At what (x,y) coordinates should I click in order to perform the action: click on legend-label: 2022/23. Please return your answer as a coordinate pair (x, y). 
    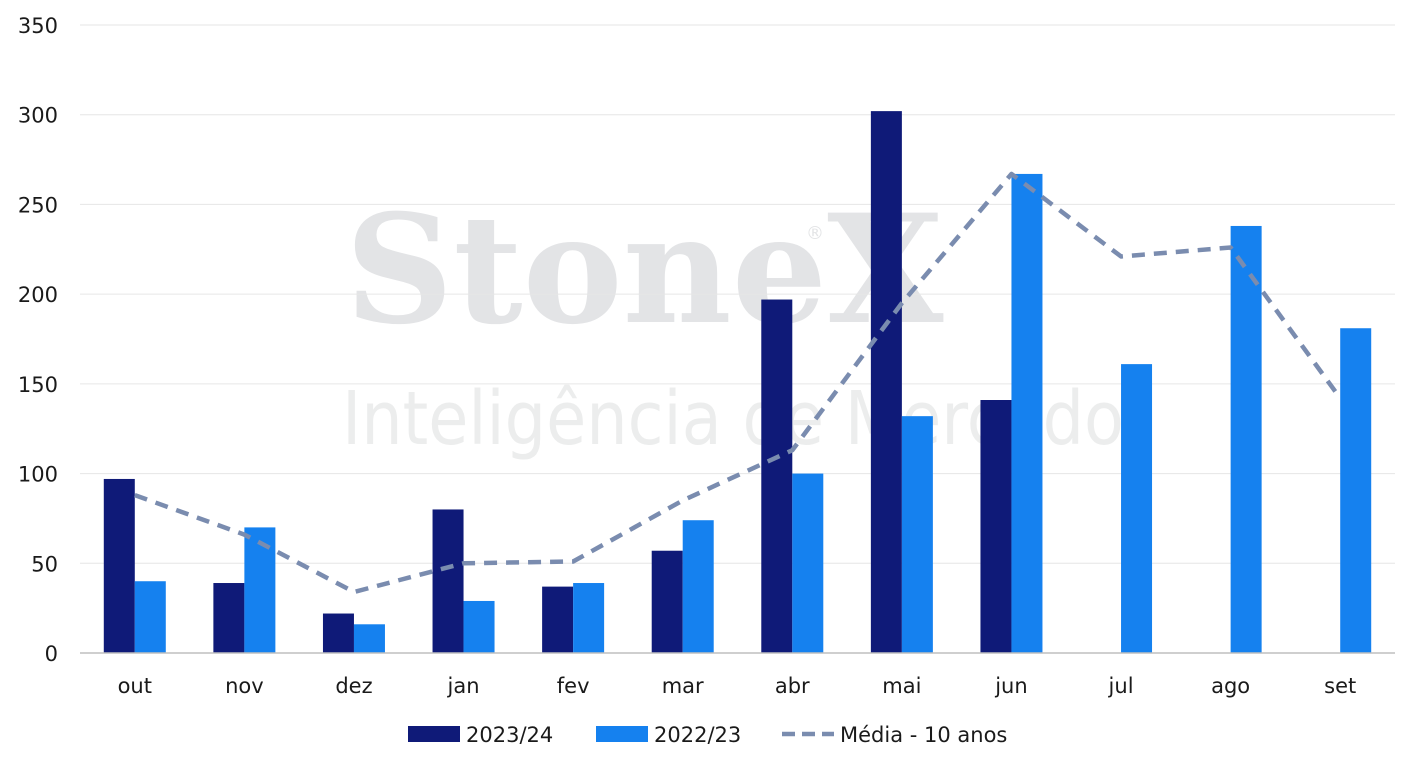
    Looking at the image, I should click on (697, 735).